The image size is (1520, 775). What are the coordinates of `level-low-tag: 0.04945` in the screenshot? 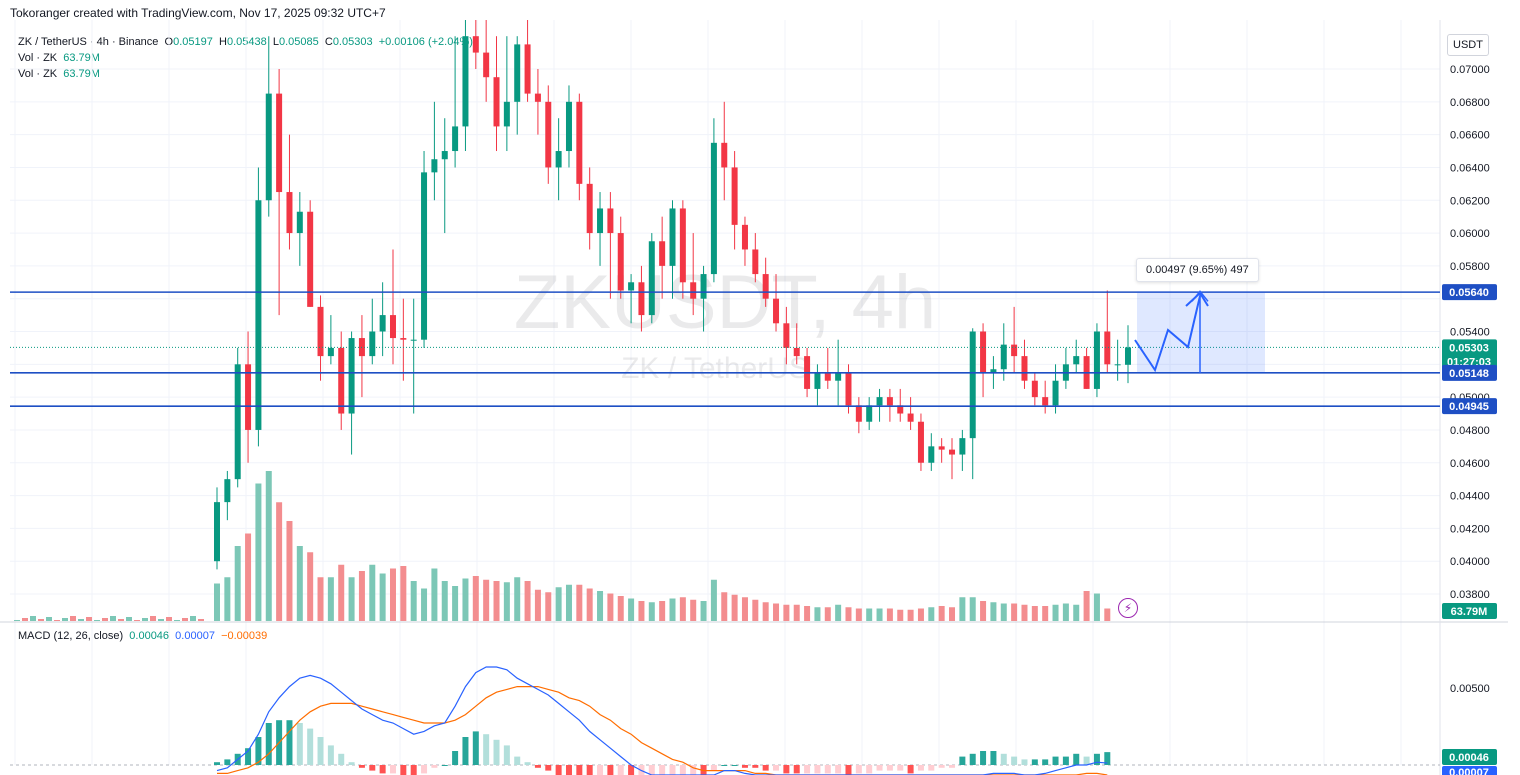 It's located at (1469, 407).